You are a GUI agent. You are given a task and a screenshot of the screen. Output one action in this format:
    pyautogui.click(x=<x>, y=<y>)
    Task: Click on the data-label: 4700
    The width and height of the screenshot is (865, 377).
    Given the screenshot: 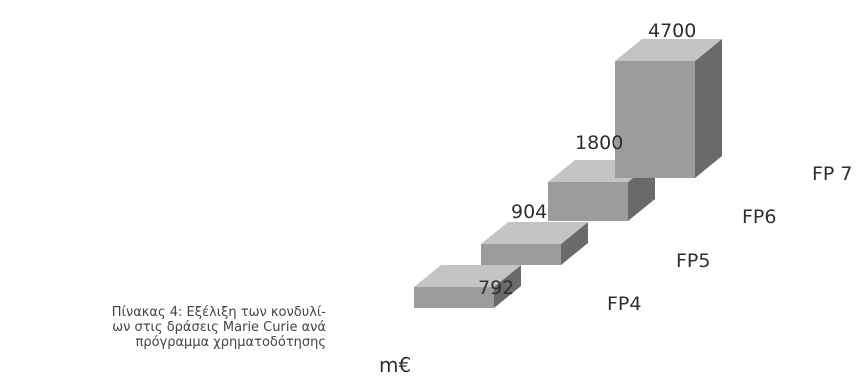 What is the action you would take?
    pyautogui.click(x=672, y=31)
    